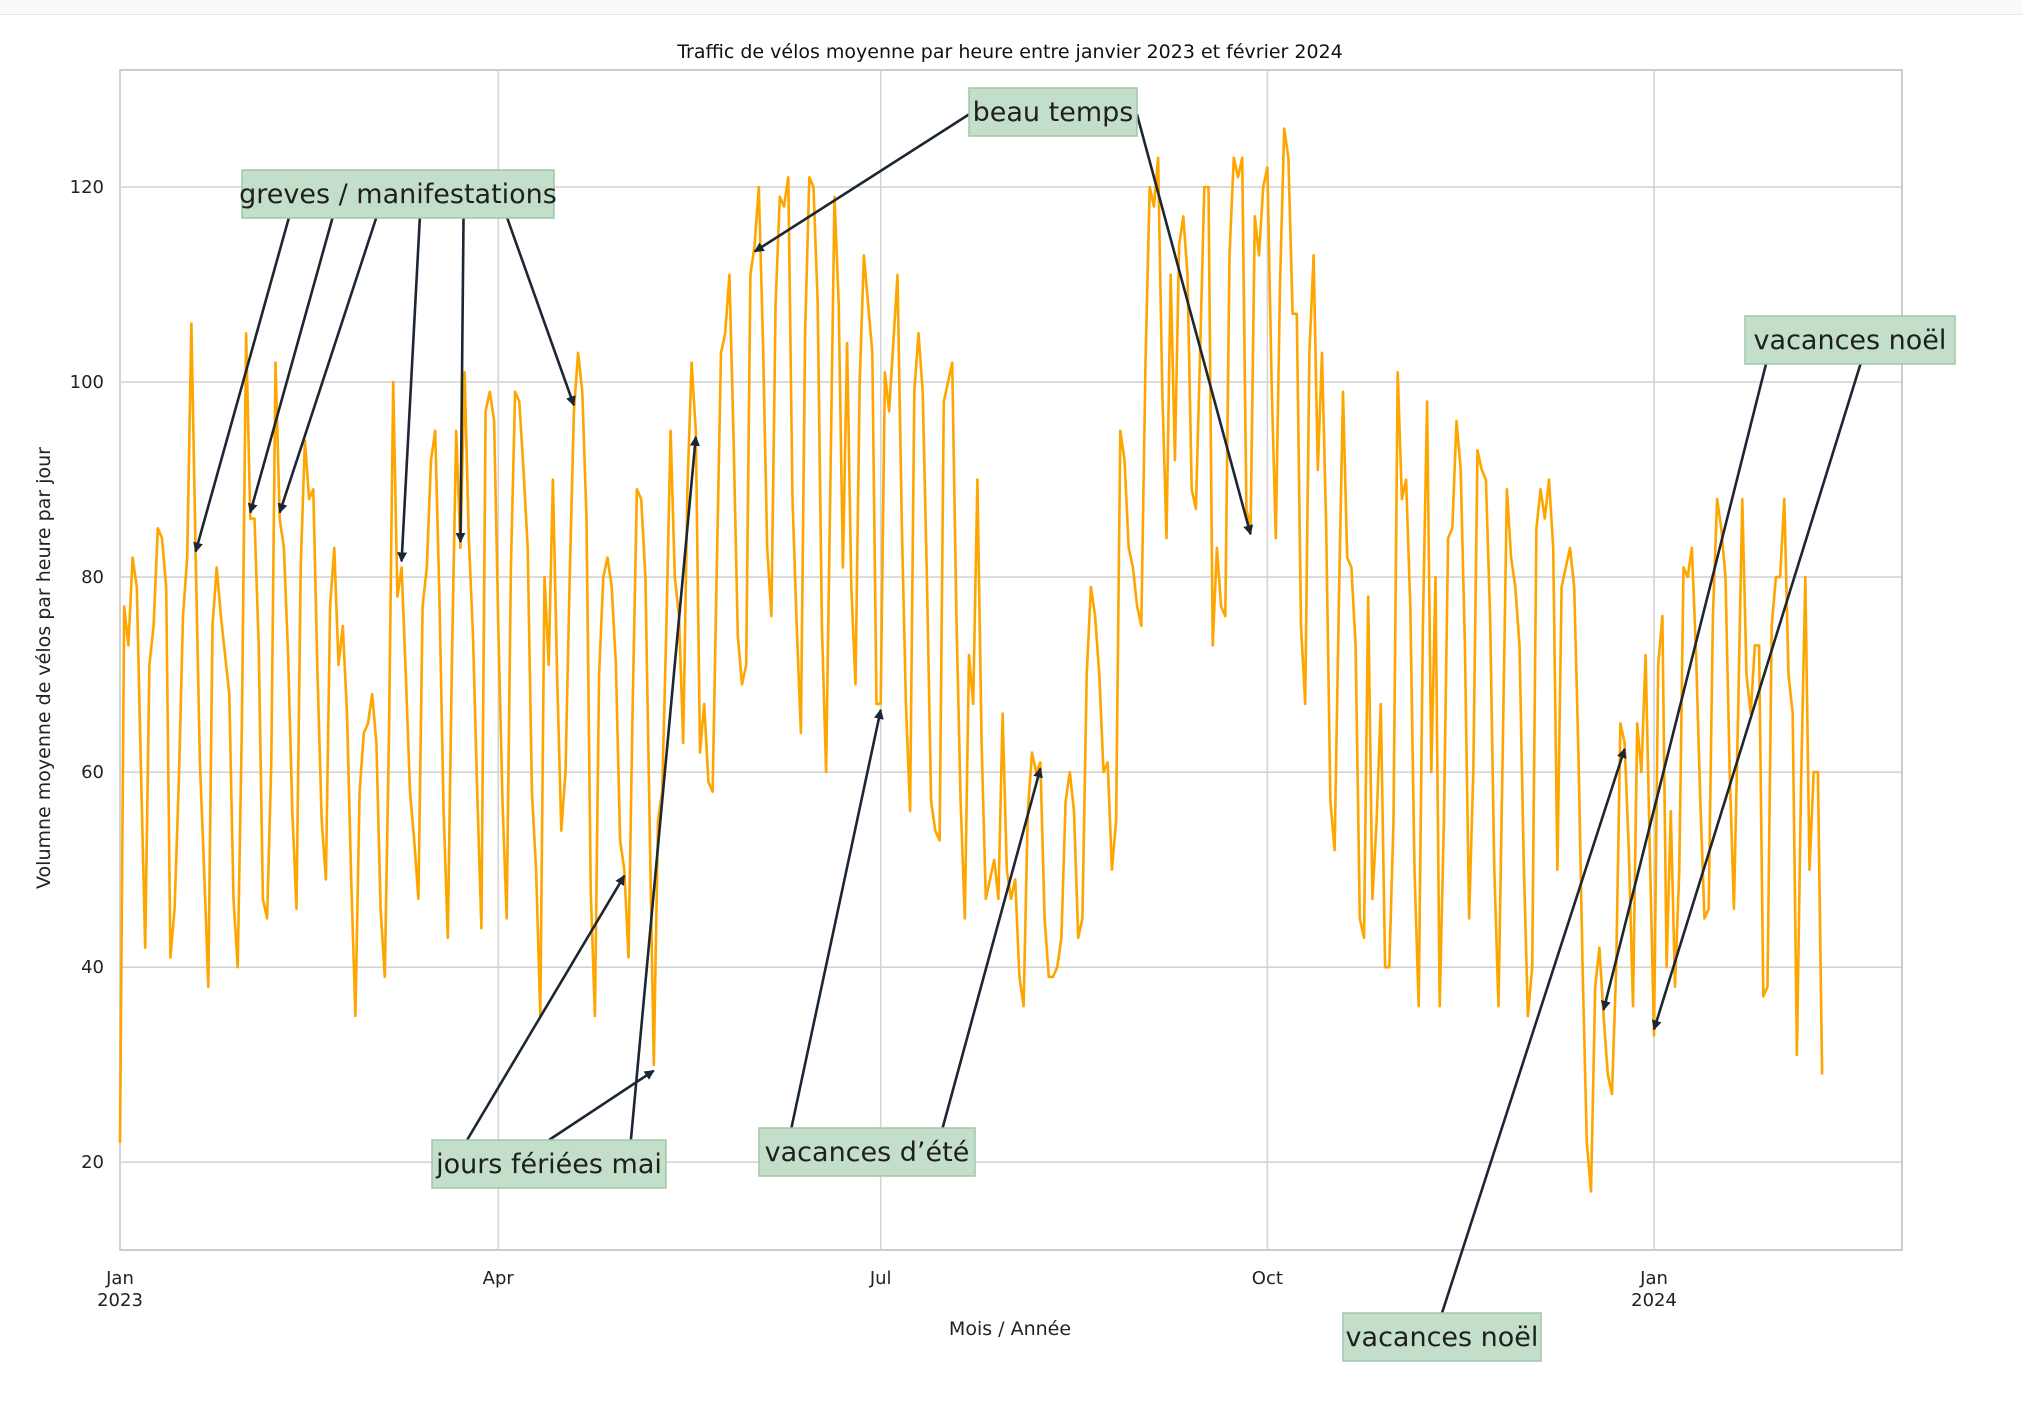 This screenshot has height=1408, width=2022. I want to click on annotation-2: jours fériées mai, so click(565, 812).